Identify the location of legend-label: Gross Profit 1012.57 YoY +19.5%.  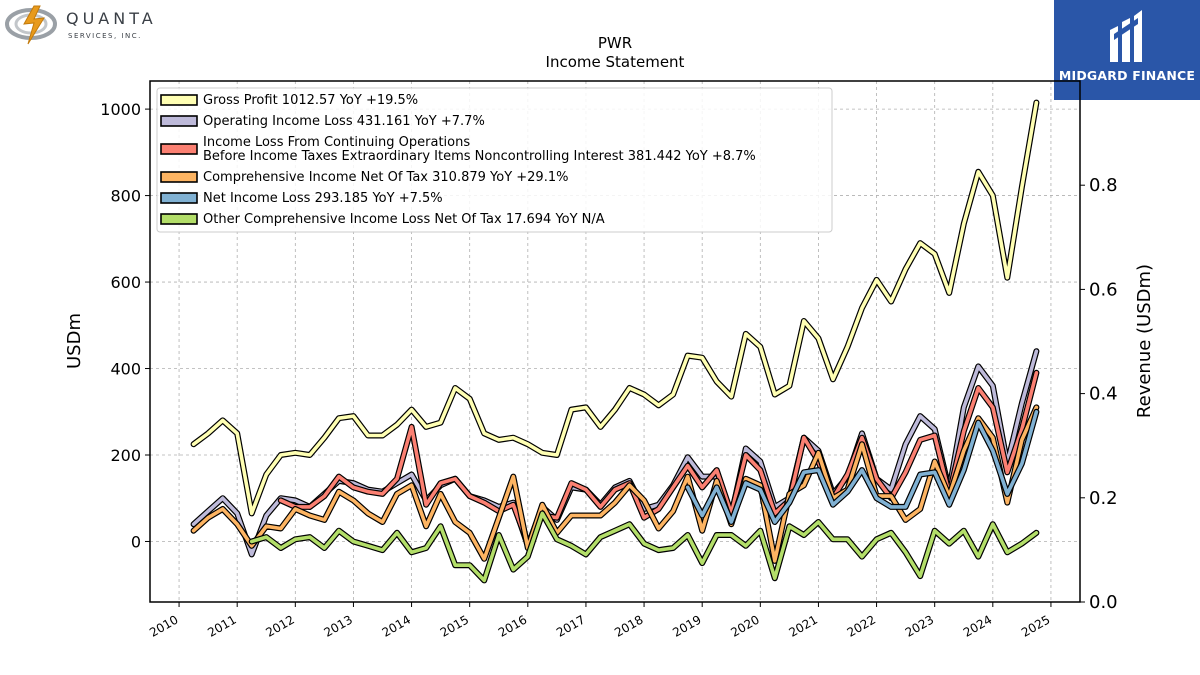
(310, 100).